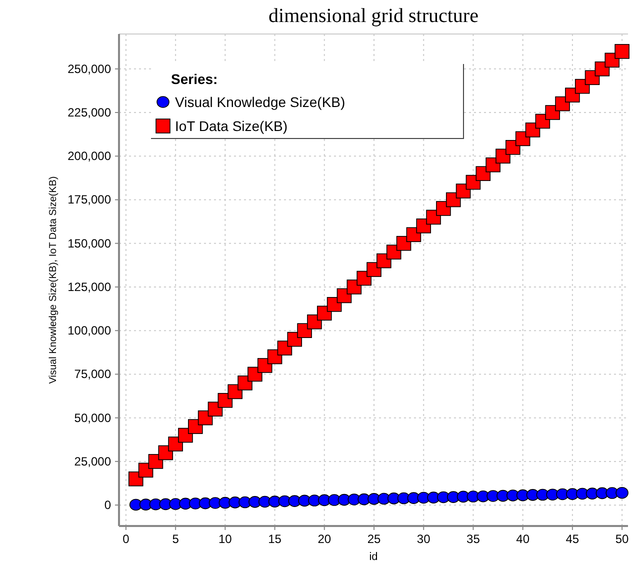 The height and width of the screenshot is (566, 636). Describe the element at coordinates (231, 126) in the screenshot. I see `legend-label: IoT Data Size(KB)` at that location.